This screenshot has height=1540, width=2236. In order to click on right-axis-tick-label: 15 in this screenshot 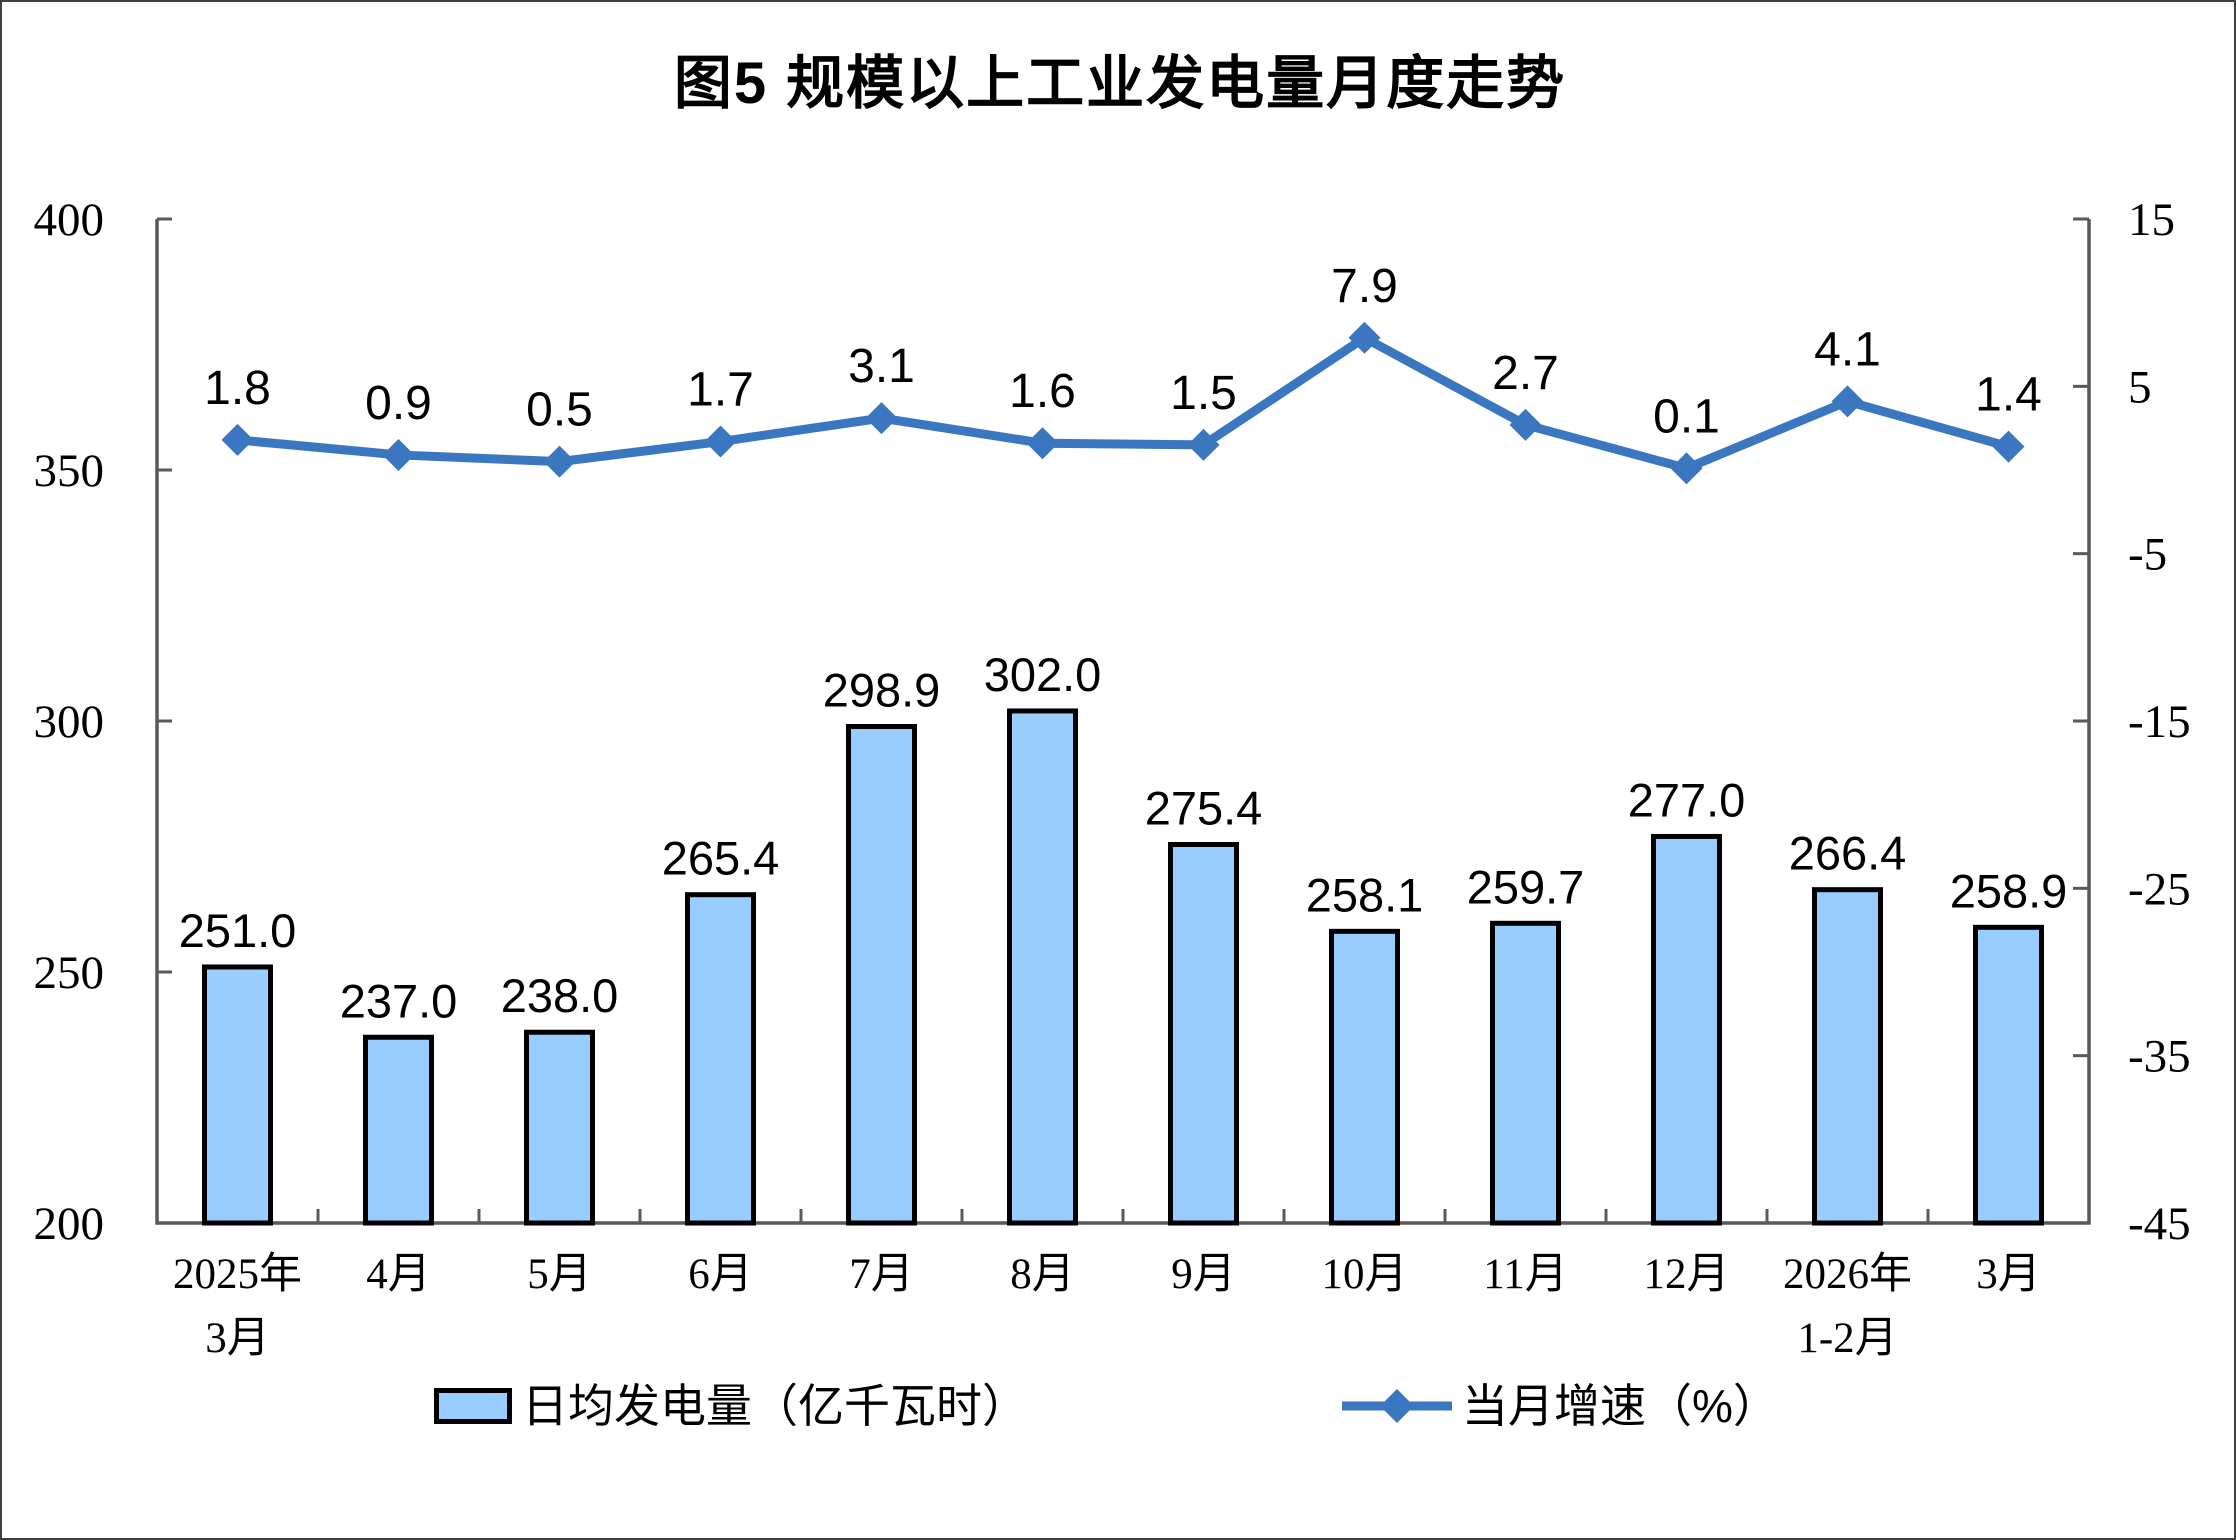, I will do `click(2151, 220)`.